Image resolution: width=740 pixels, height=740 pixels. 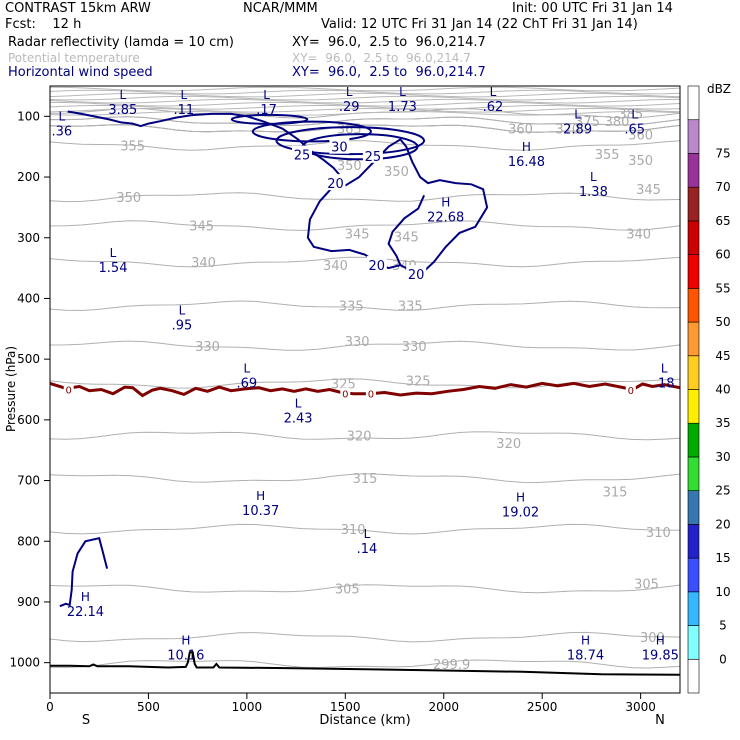 I want to click on field-theta-xy: XY= 96.0, 2.5 to 96.0,214.7, so click(x=381, y=58).